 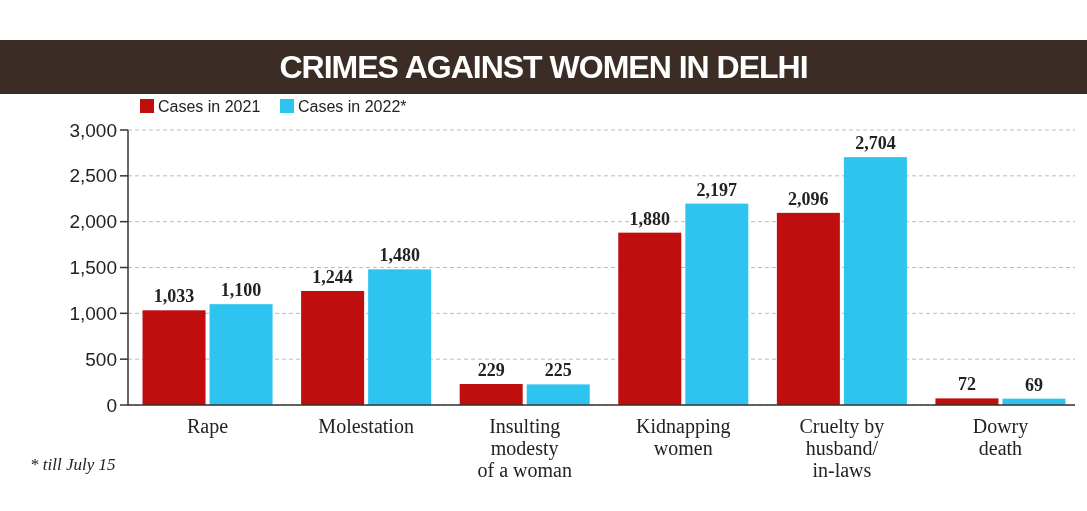 I want to click on legend-label: Cases in 2022*, so click(x=352, y=106).